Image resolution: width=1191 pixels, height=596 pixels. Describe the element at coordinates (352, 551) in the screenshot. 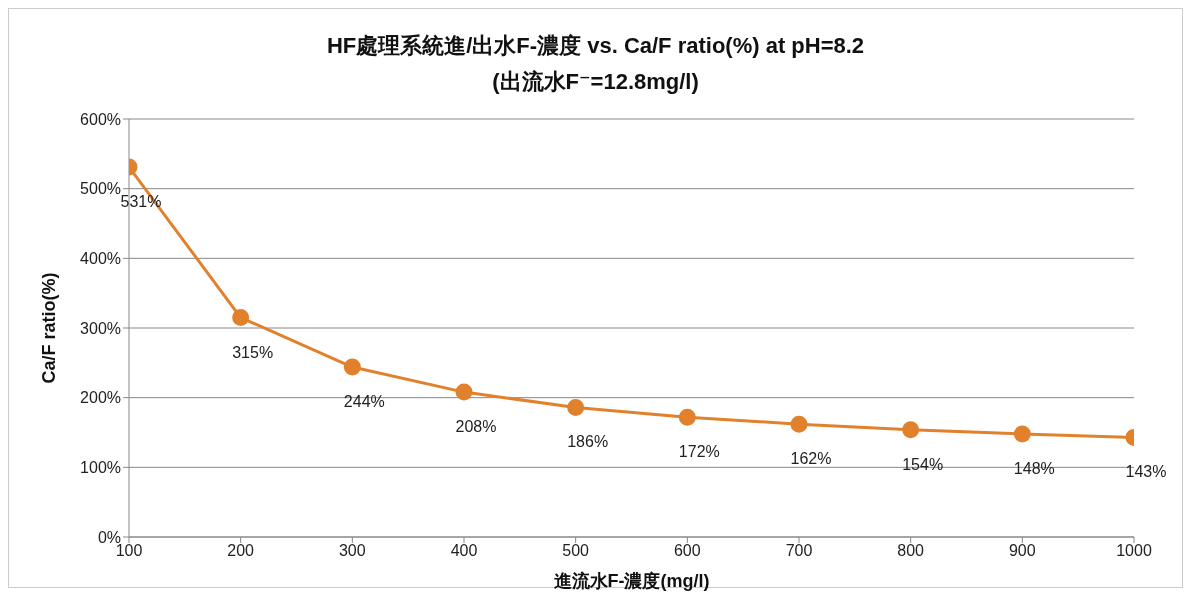

I see `x-tick-label: 300` at that location.